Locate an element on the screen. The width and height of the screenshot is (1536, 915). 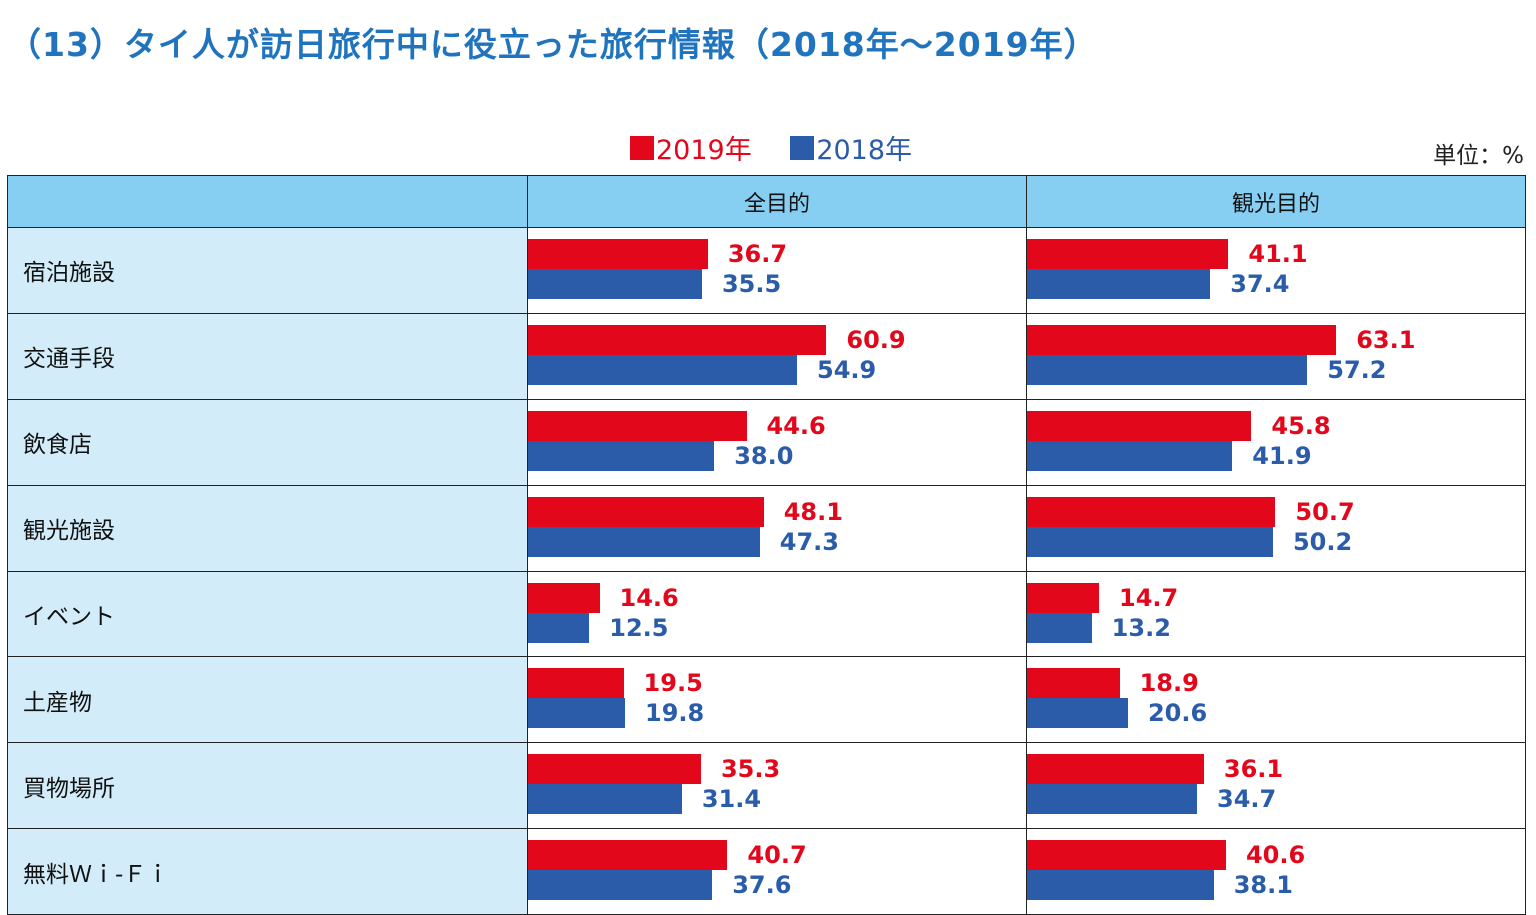
unit-label: 単位：% is located at coordinates (1478, 156).